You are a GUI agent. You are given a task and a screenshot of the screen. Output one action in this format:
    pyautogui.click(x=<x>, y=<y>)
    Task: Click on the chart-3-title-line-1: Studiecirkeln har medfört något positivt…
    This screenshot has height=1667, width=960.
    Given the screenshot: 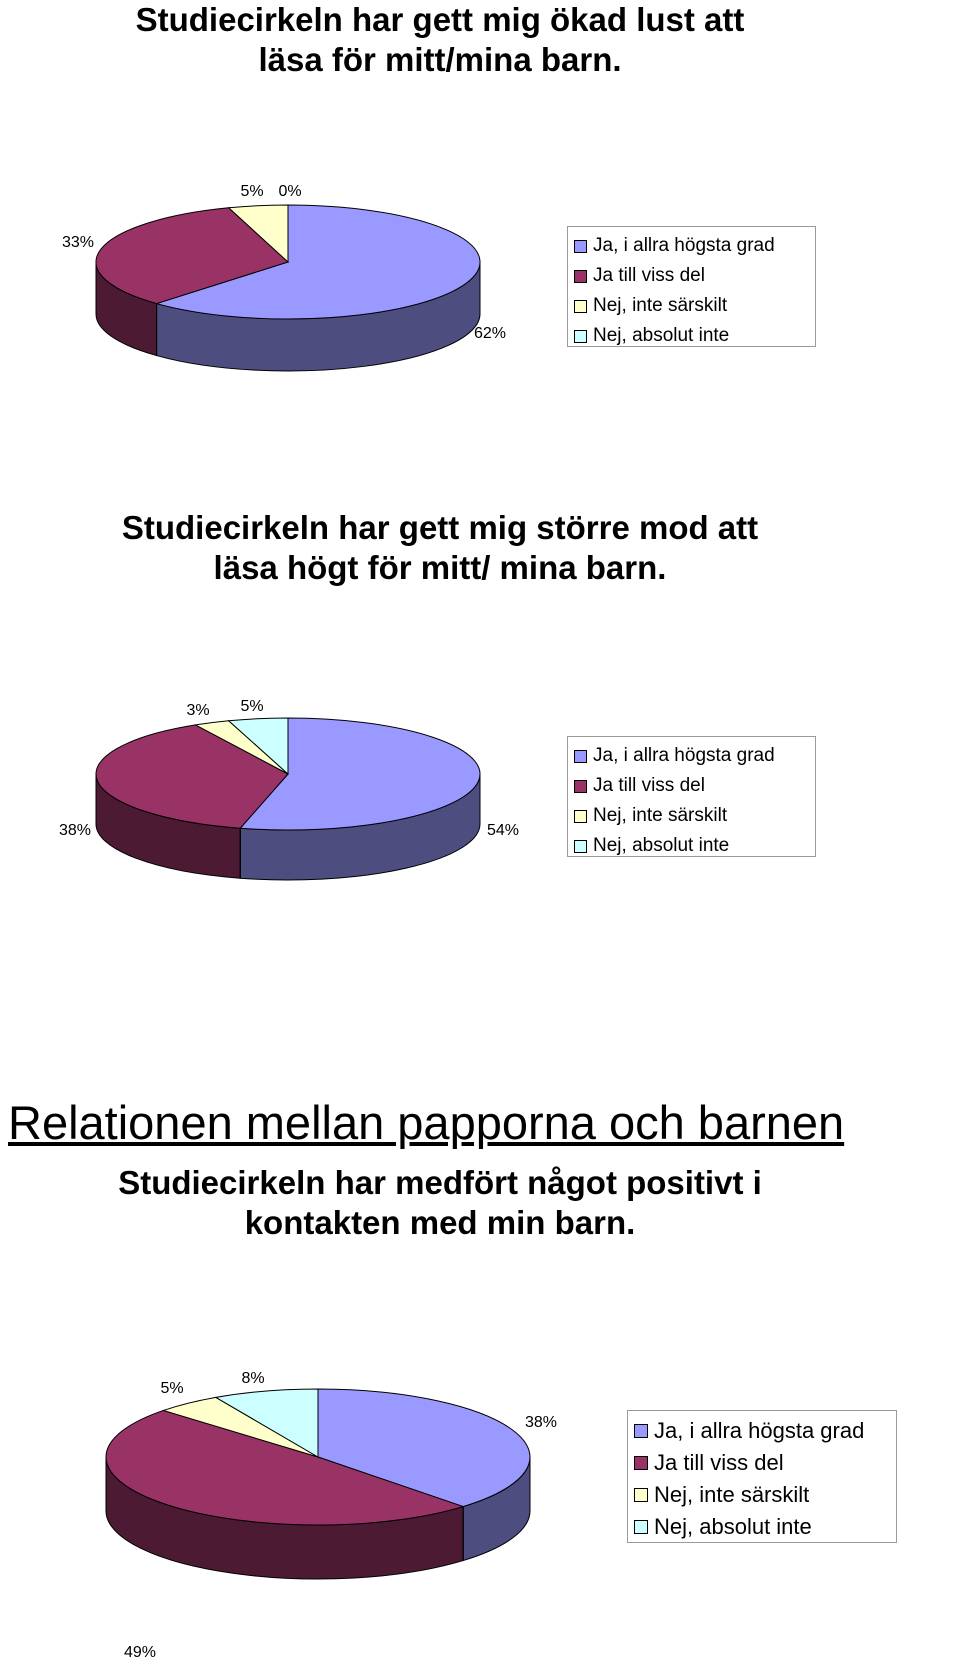 What is the action you would take?
    pyautogui.click(x=440, y=1182)
    